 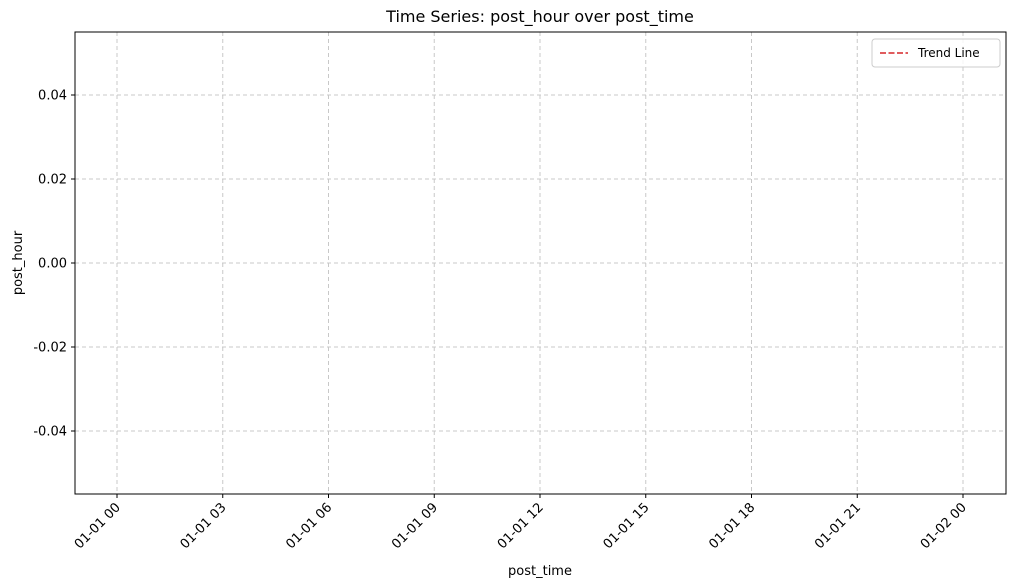 What do you see at coordinates (838, 526) in the screenshot?
I see `x-tick-label: 01-01 21` at bounding box center [838, 526].